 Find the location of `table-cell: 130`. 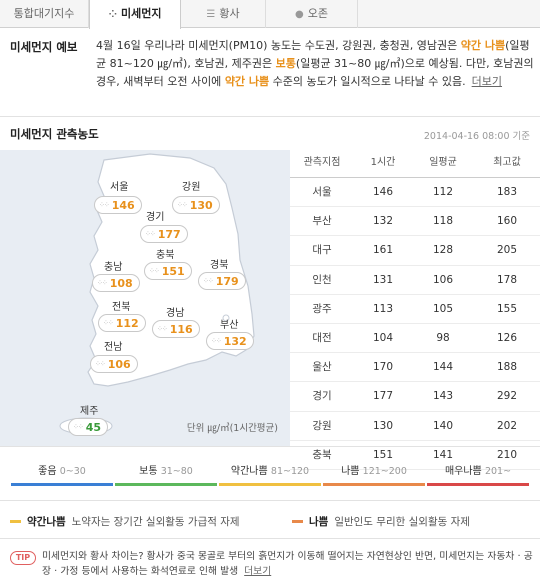

table-cell: 130 is located at coordinates (383, 425).